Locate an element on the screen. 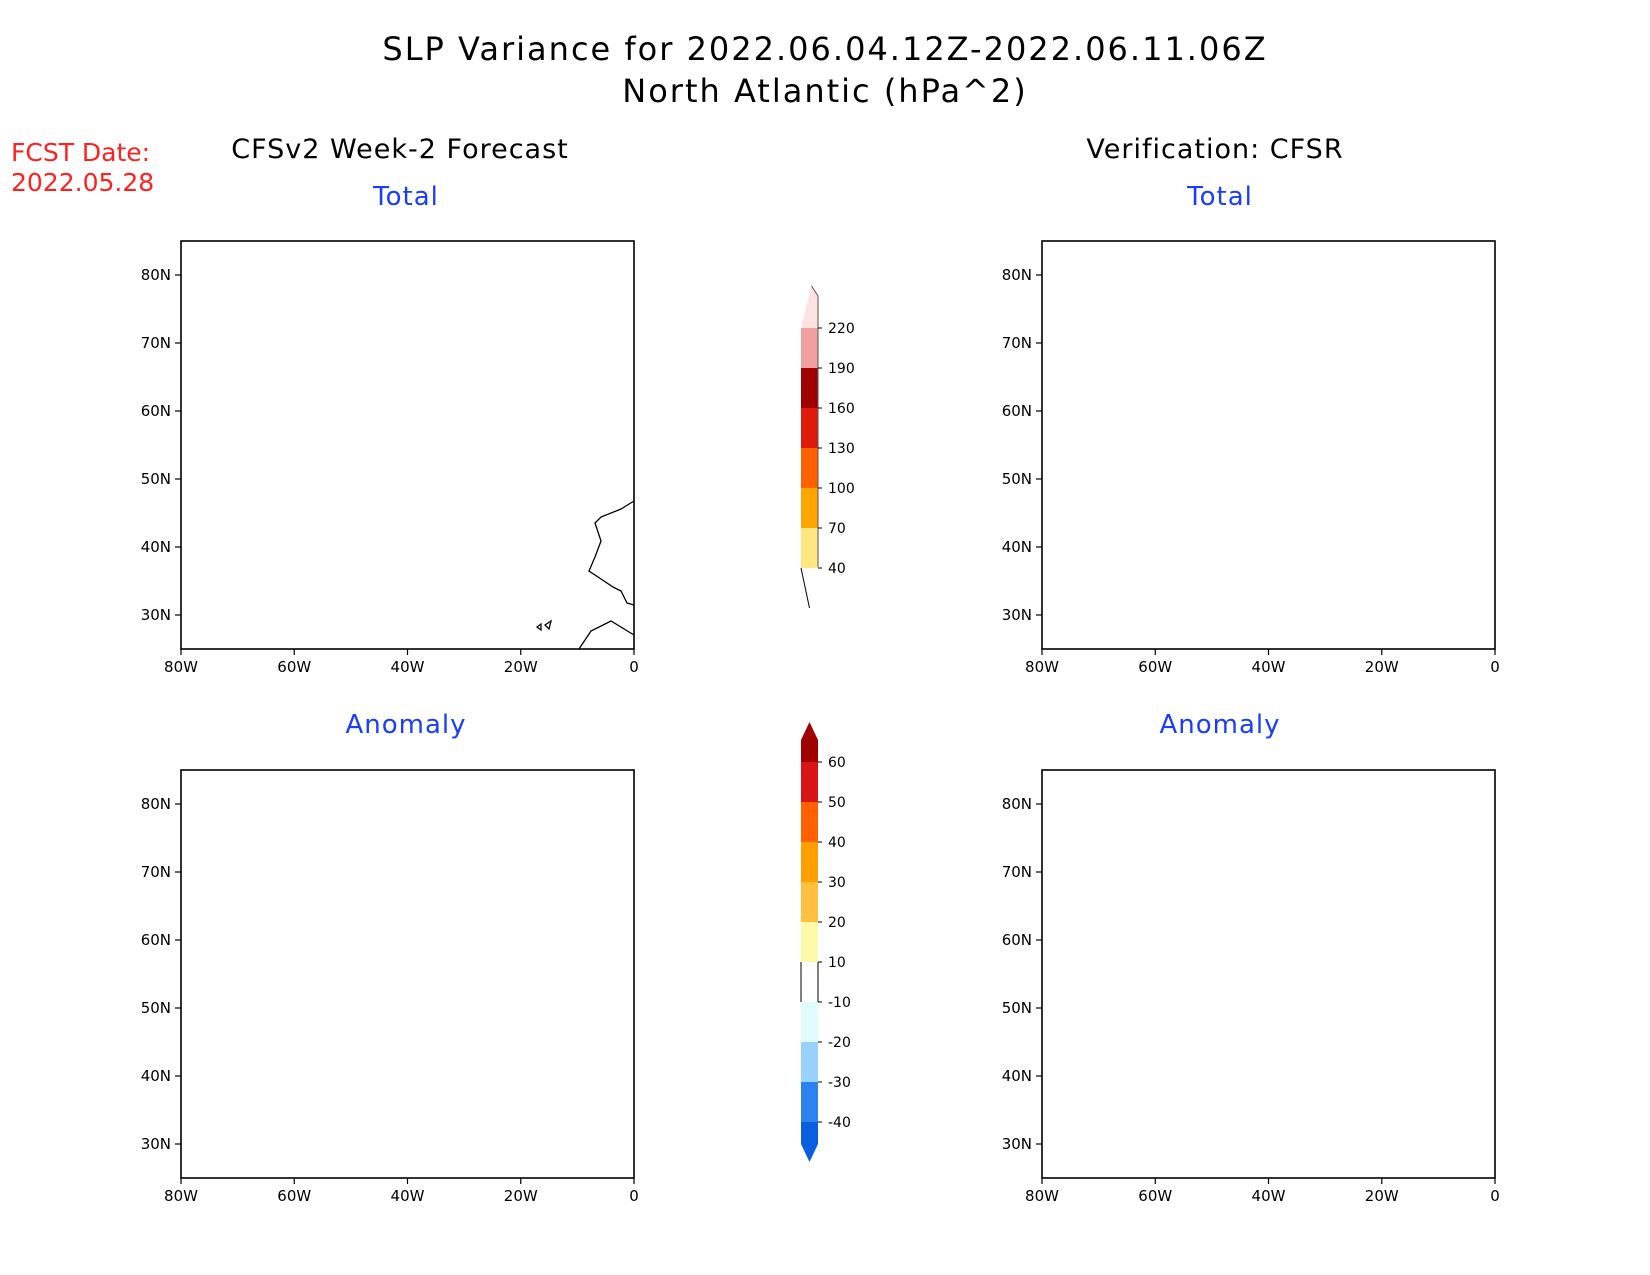 The width and height of the screenshot is (1650, 1275). panel-title-verification-anomaly: Anomaly is located at coordinates (1220, 725).